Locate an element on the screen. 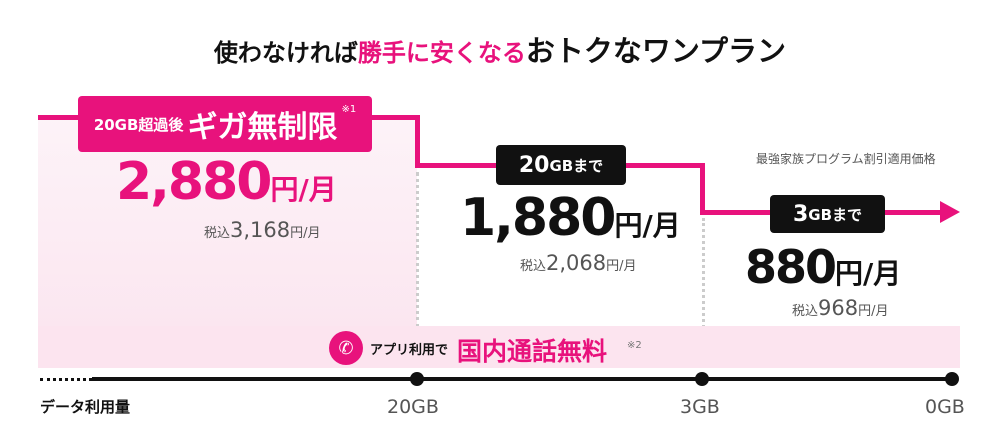 The width and height of the screenshot is (1000, 442). tax-price-20gb: 税込2,068円/月 is located at coordinates (578, 263).